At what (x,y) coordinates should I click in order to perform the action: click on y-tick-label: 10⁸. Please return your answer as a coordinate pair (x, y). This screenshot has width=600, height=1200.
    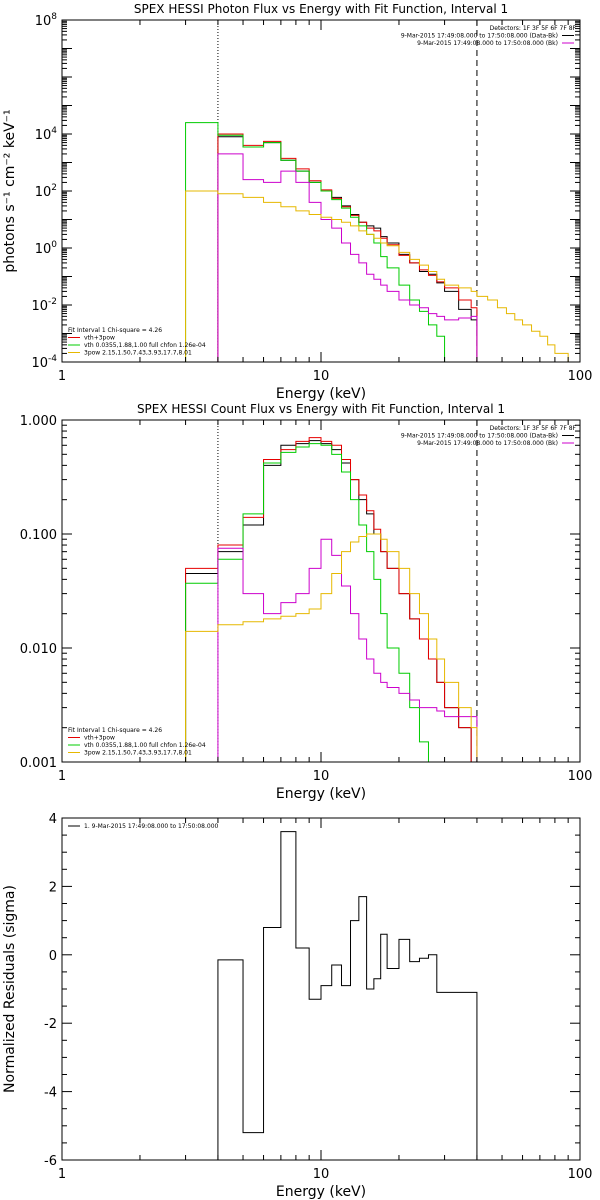
    Looking at the image, I should click on (46, 20).